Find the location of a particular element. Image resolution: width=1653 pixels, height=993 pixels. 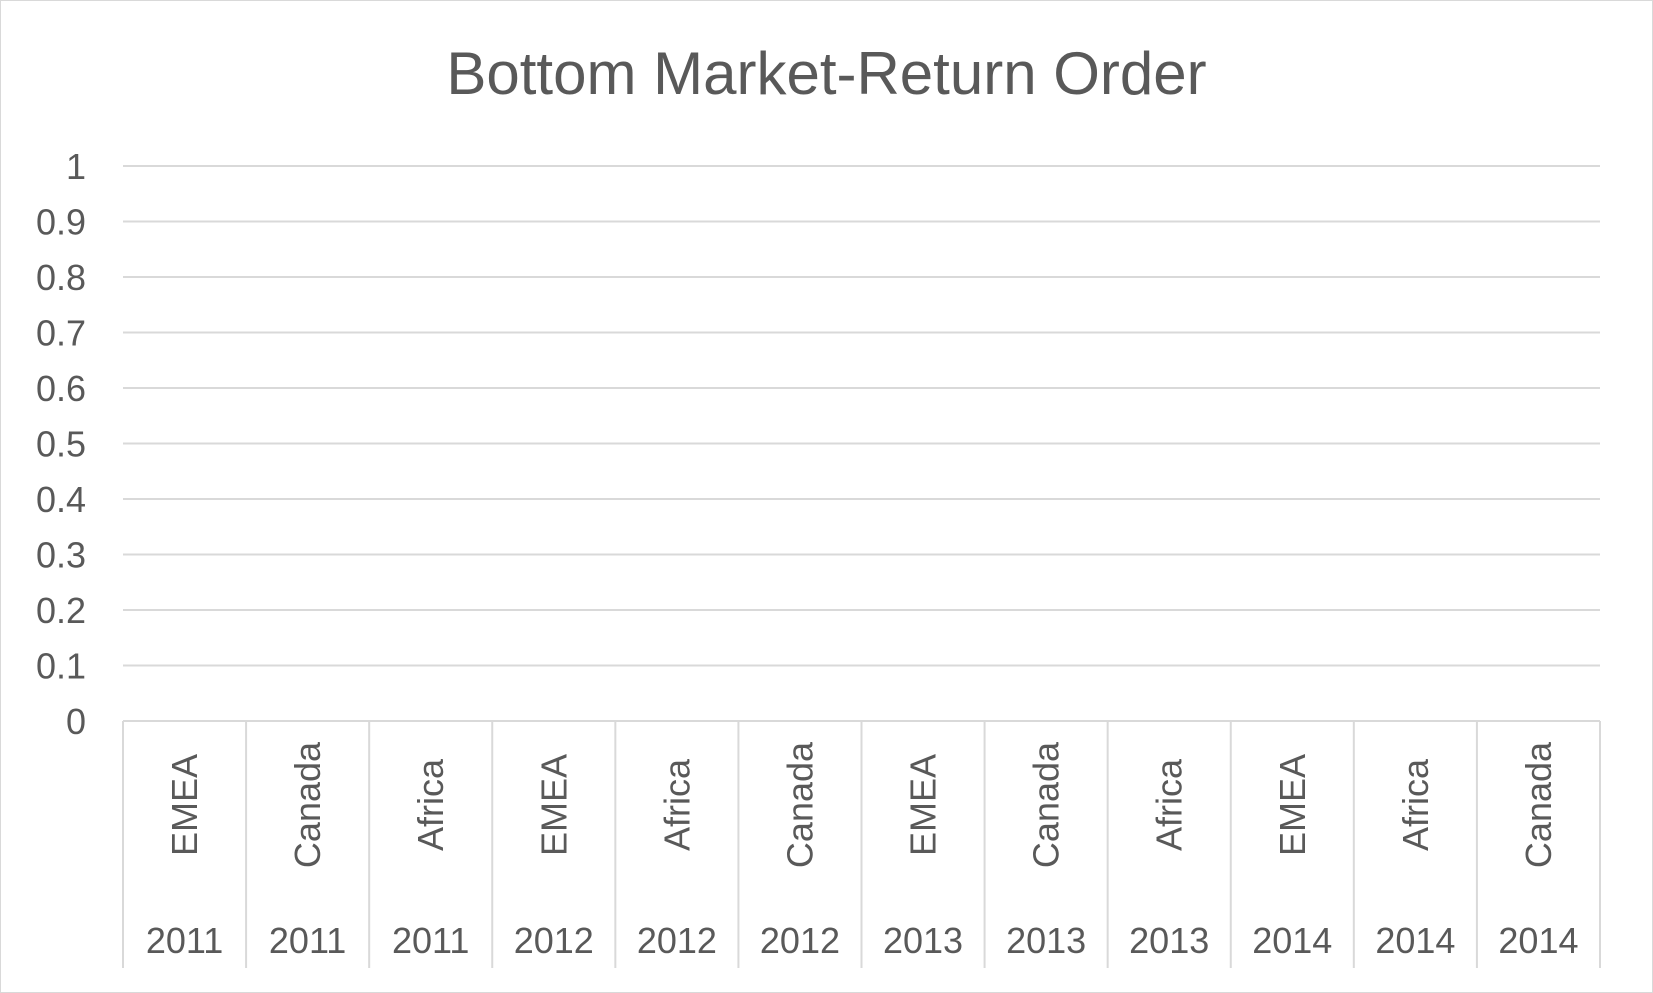

y-tick-label: 0.6 is located at coordinates (61, 388).